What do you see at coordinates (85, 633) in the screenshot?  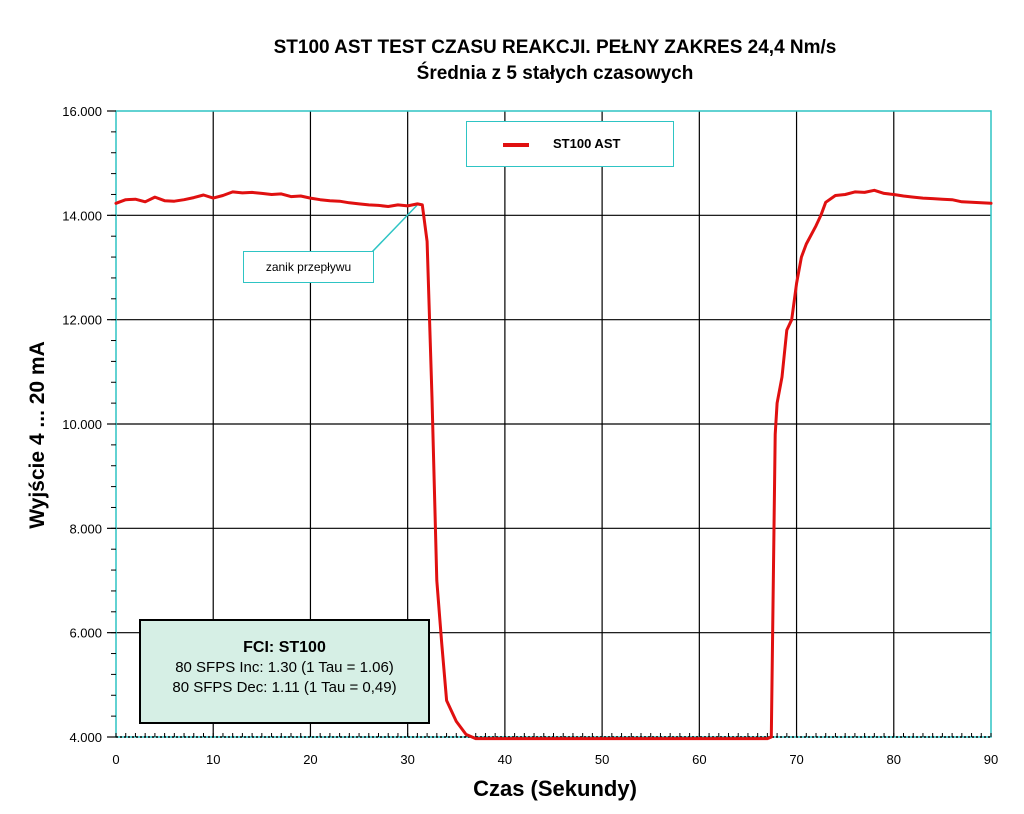 I see `y-tick-label: 6.000` at bounding box center [85, 633].